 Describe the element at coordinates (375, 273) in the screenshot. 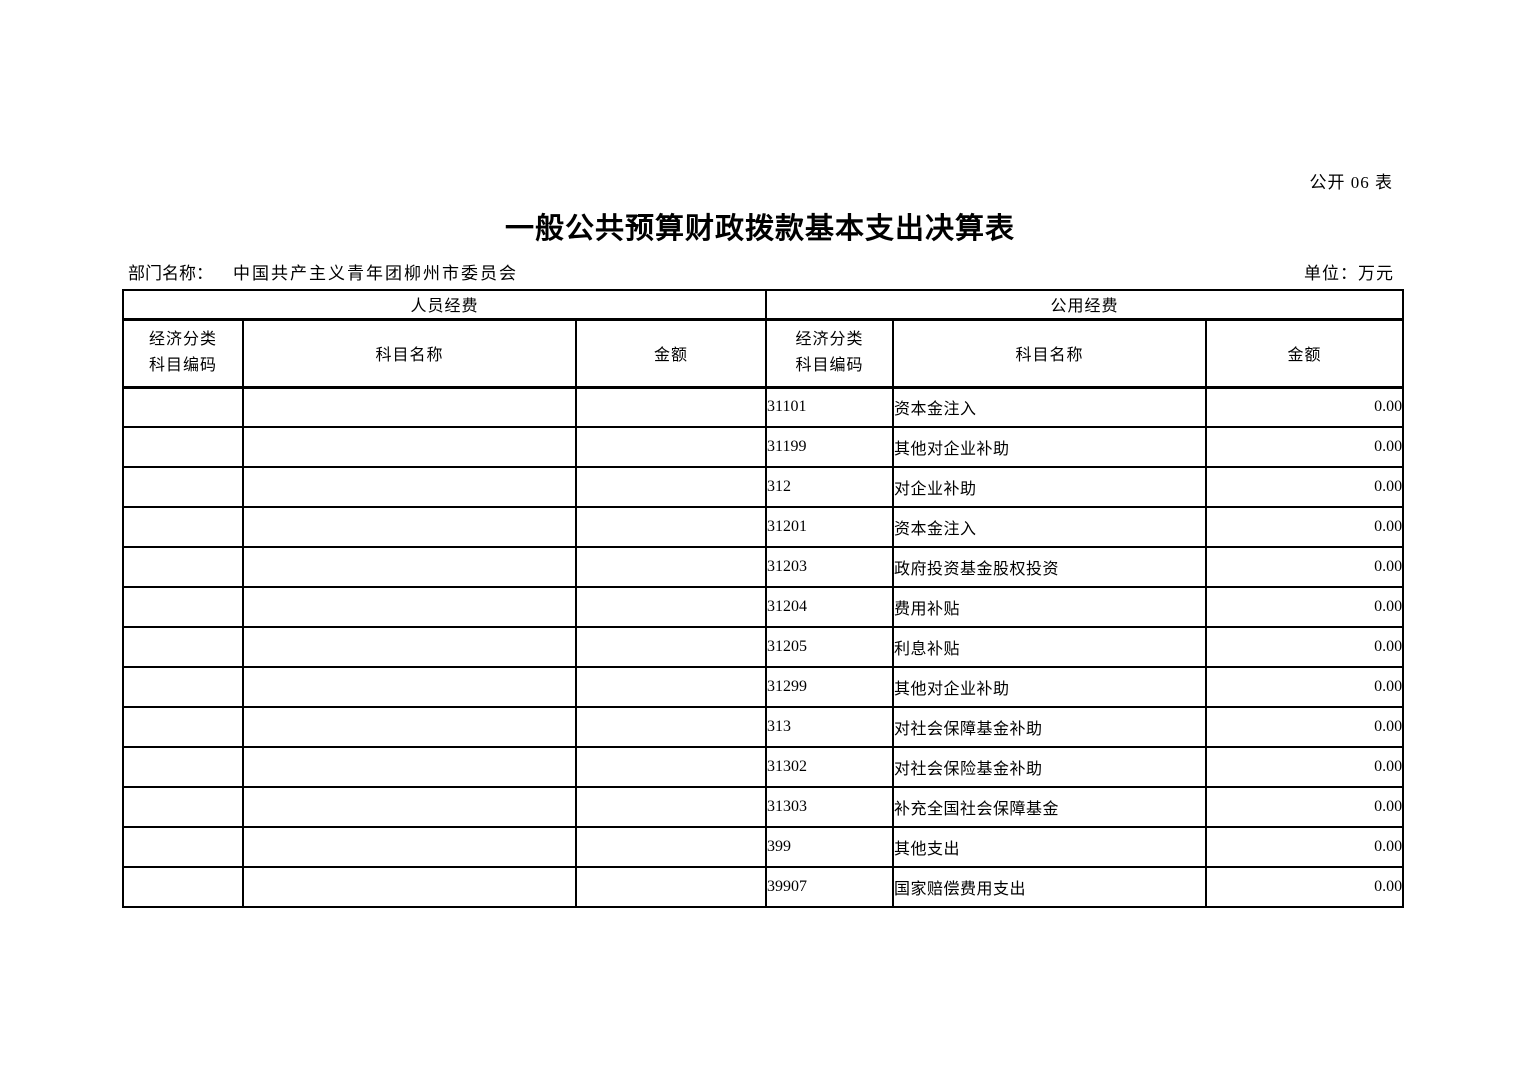

I see `department-name: 中国共产主义青年团柳州市委员会` at that location.